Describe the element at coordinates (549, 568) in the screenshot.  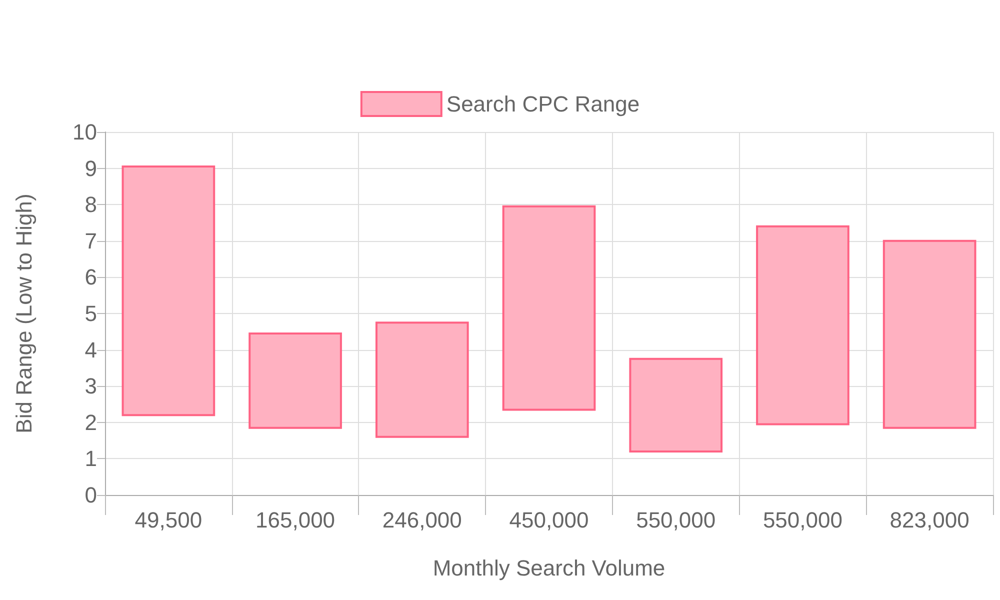
I see `x-axis-title: Monthly Search Volume` at that location.